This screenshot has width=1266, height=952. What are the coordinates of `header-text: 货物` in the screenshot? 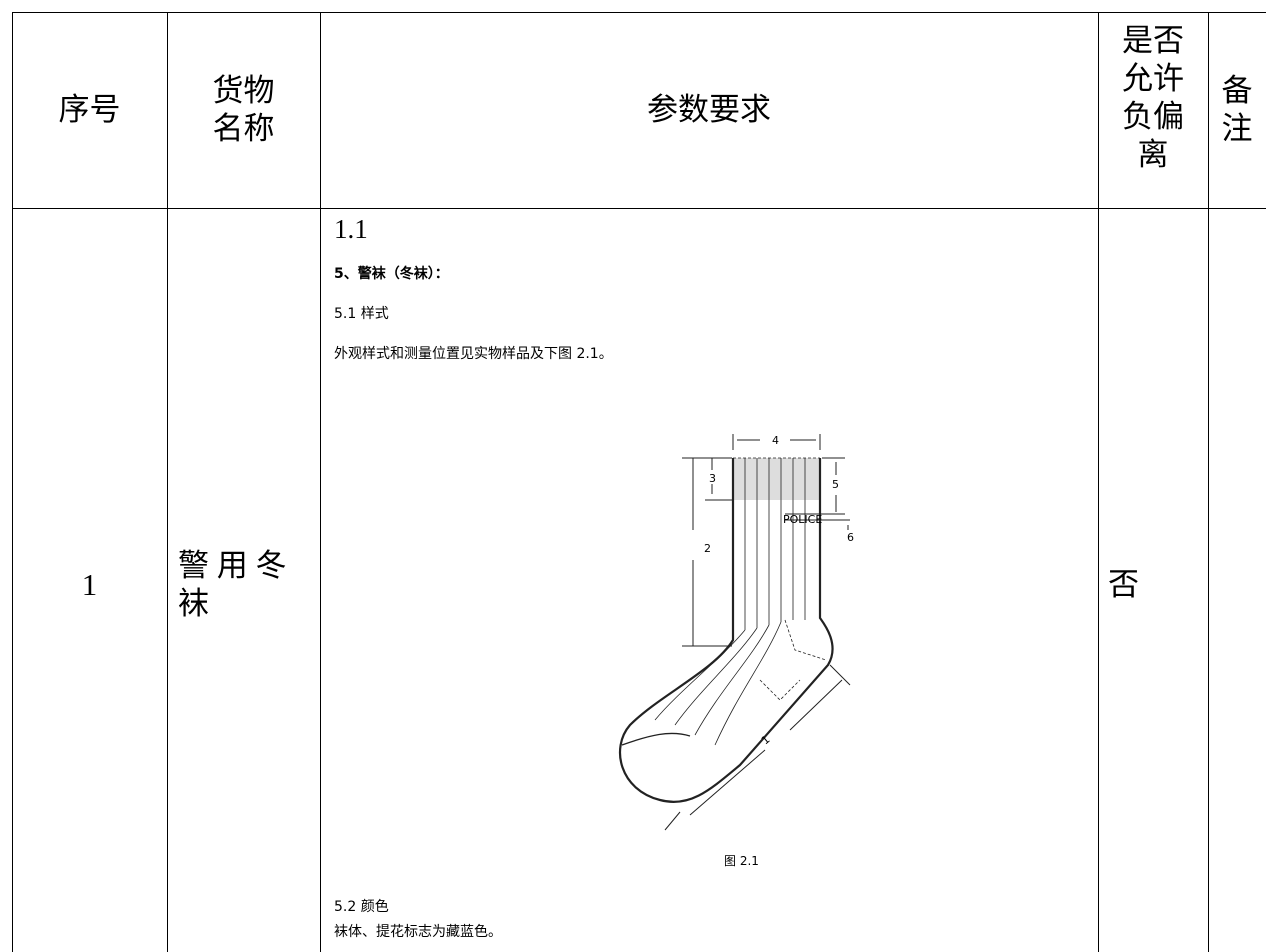 It's located at (243, 90).